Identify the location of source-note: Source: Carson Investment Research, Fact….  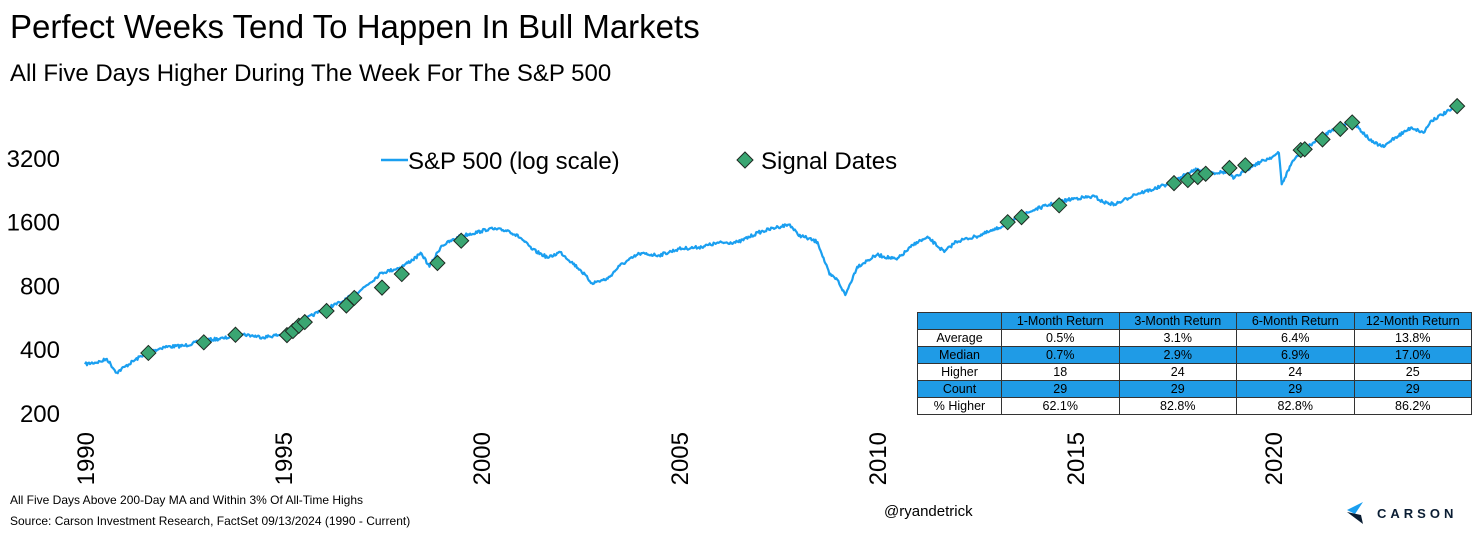
(210, 521).